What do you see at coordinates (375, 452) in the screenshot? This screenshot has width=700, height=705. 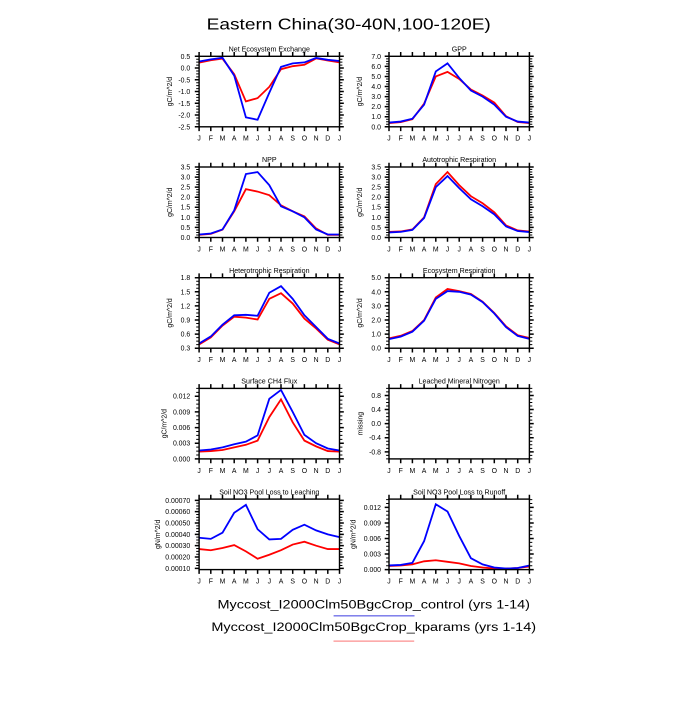 I see `svg-text: -0.8` at bounding box center [375, 452].